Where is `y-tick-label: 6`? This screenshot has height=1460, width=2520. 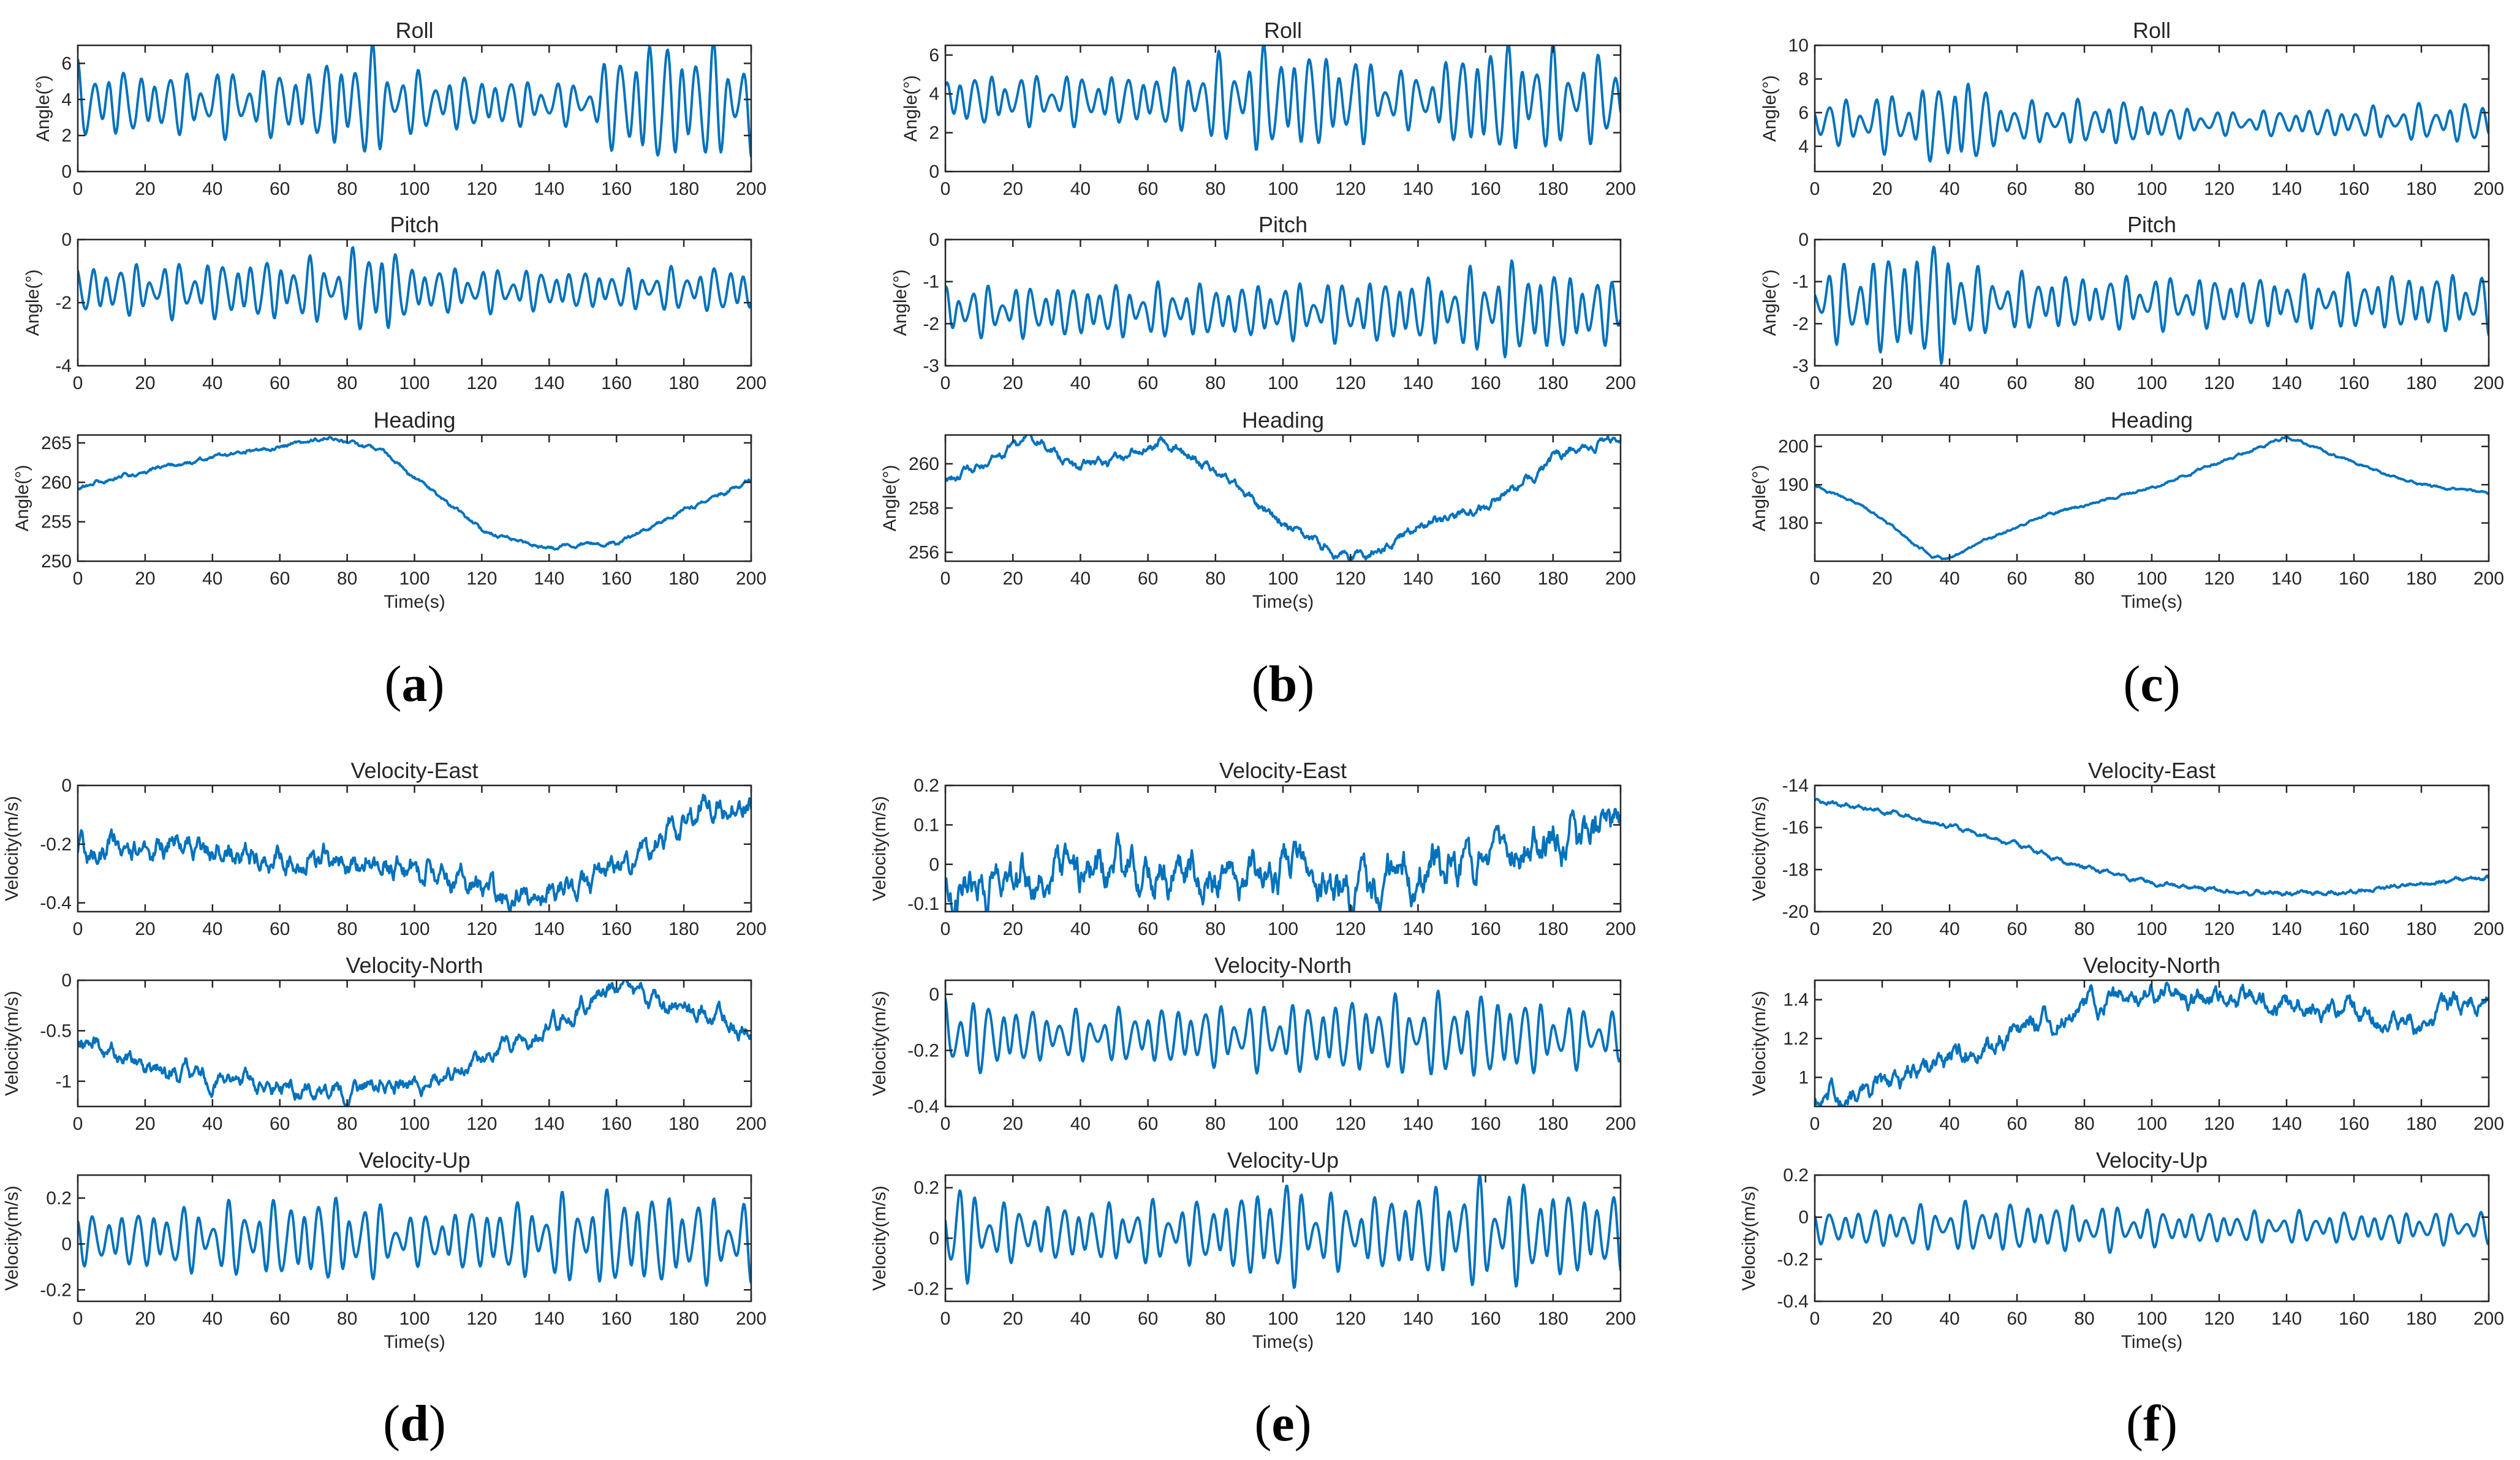
y-tick-label: 6 is located at coordinates (1803, 113).